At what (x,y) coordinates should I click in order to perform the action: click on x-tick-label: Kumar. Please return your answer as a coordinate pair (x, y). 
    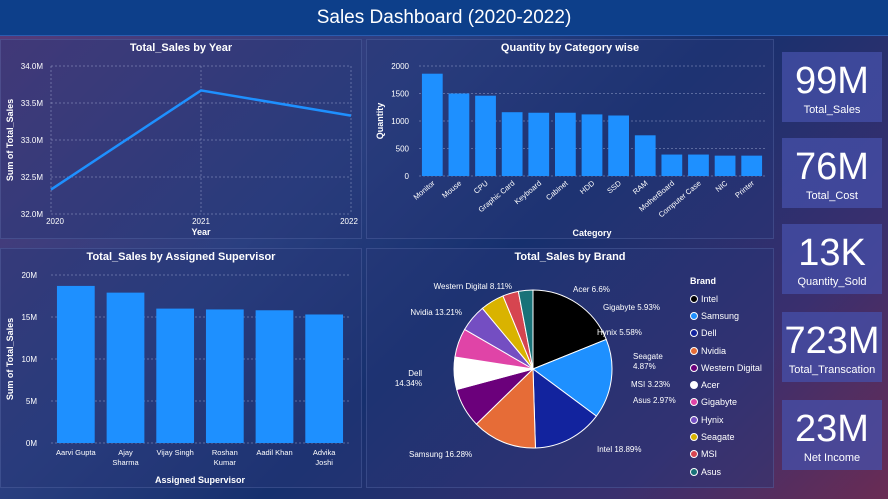
    Looking at the image, I should click on (225, 462).